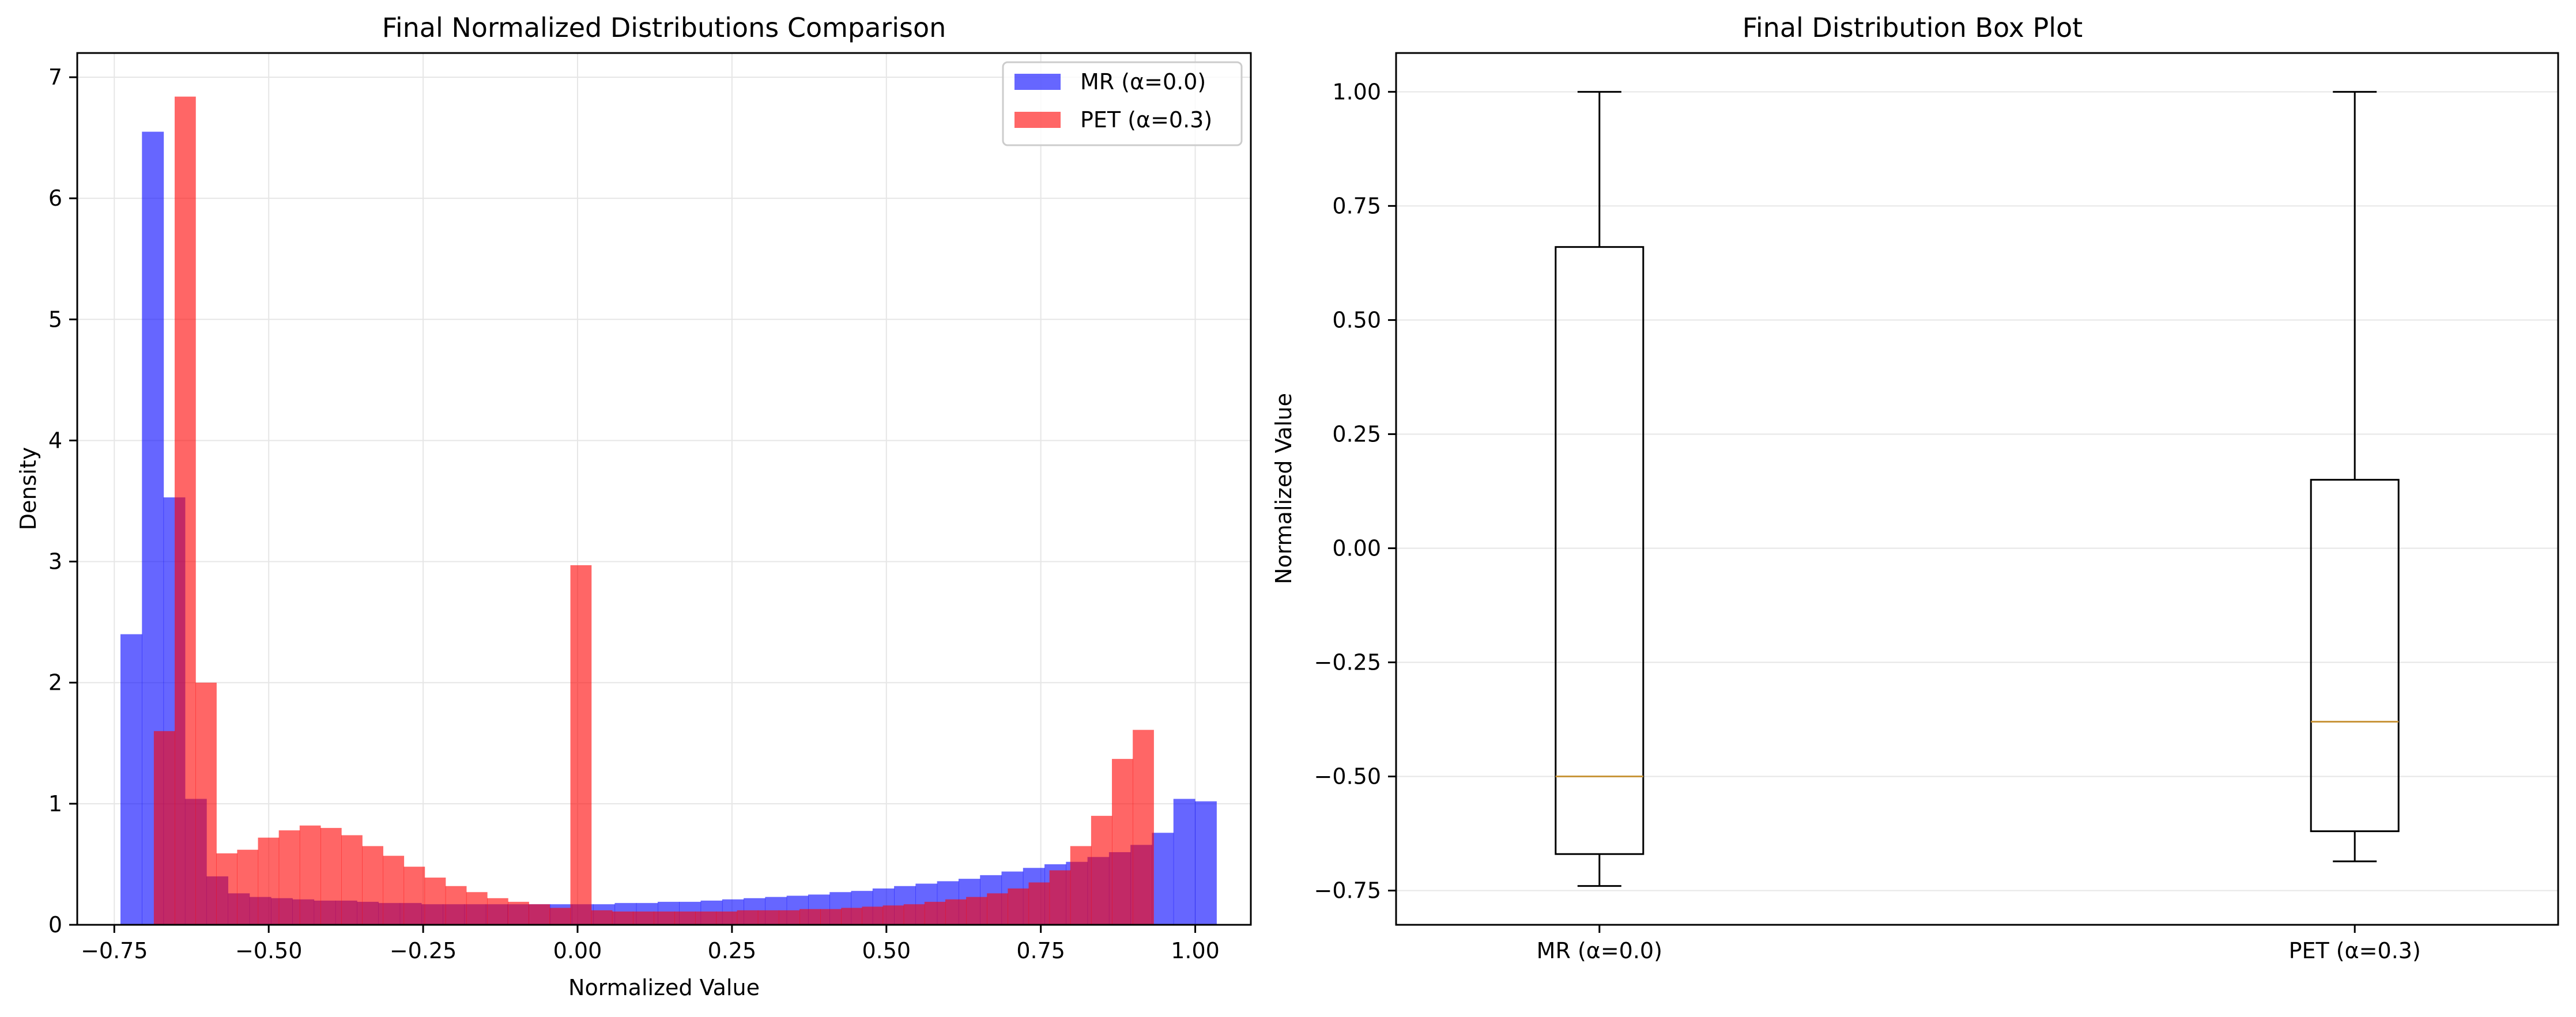 This screenshot has height=1017, width=2576. I want to click on histogram-y-tick-label-7: 7, so click(55, 77).